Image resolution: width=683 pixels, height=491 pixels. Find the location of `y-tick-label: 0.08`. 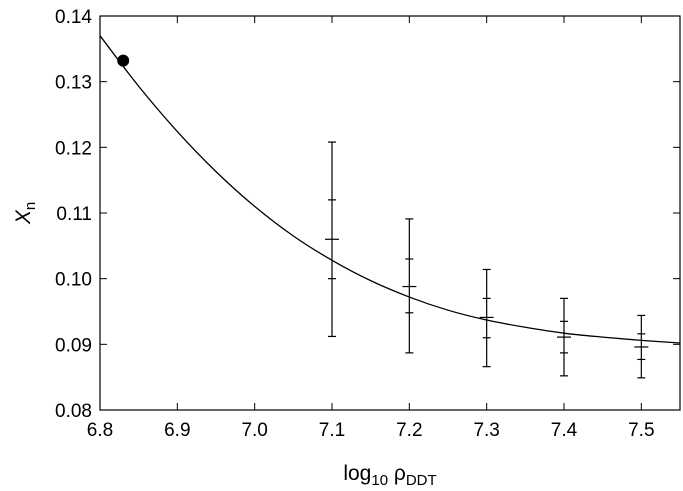

y-tick-label: 0.08 is located at coordinates (73, 411).